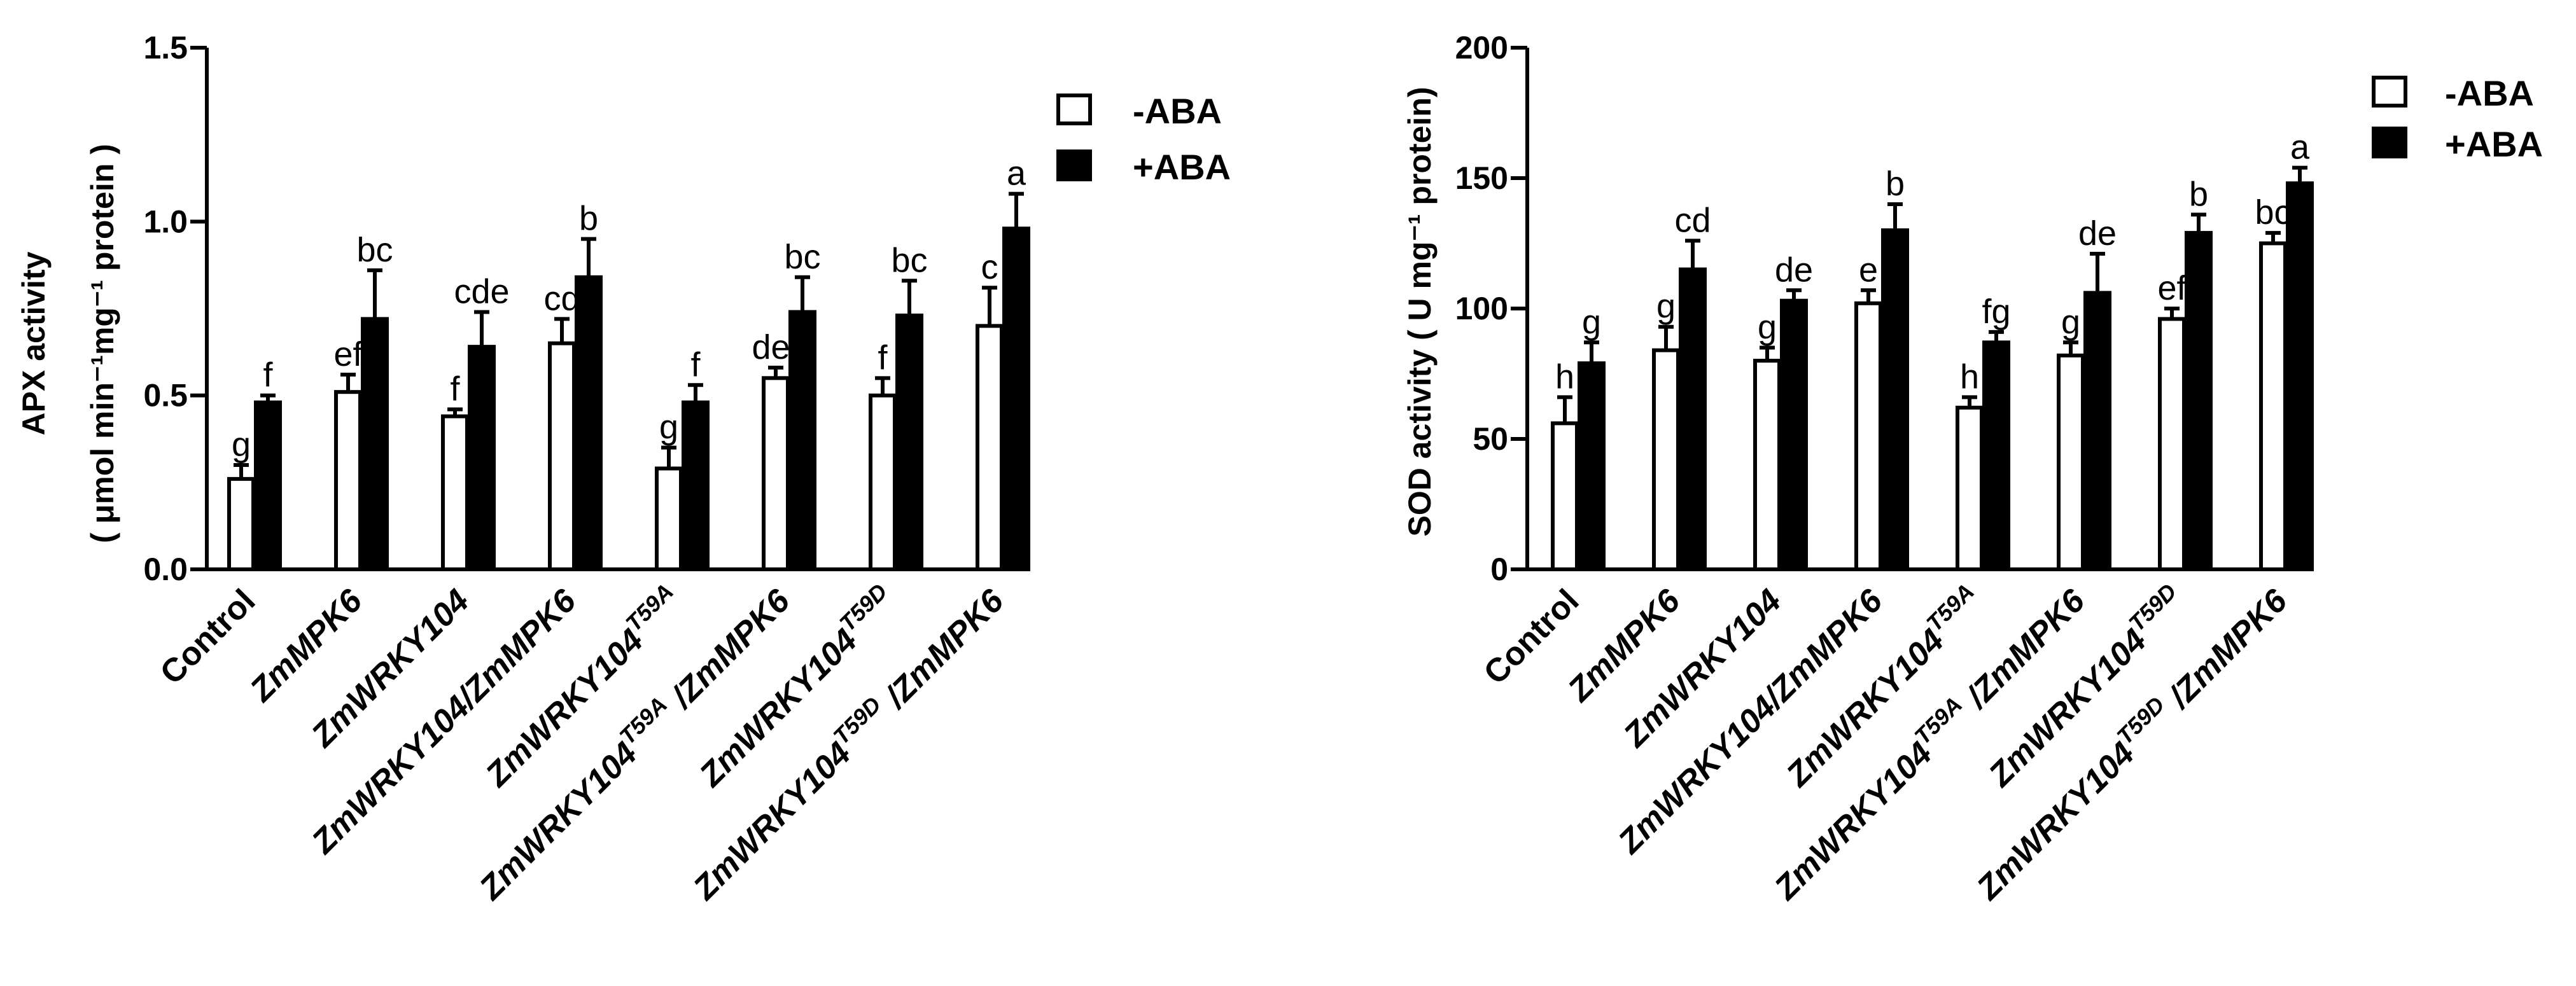 The image size is (2576, 986). I want to click on sod-significance-letter: cd, so click(1692, 220).